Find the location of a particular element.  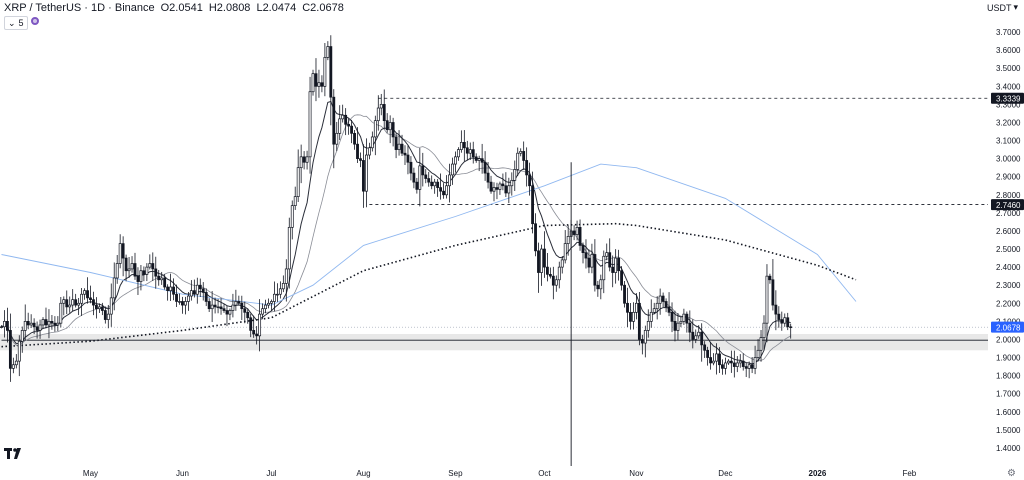

indicator-status-icon is located at coordinates (35, 21).